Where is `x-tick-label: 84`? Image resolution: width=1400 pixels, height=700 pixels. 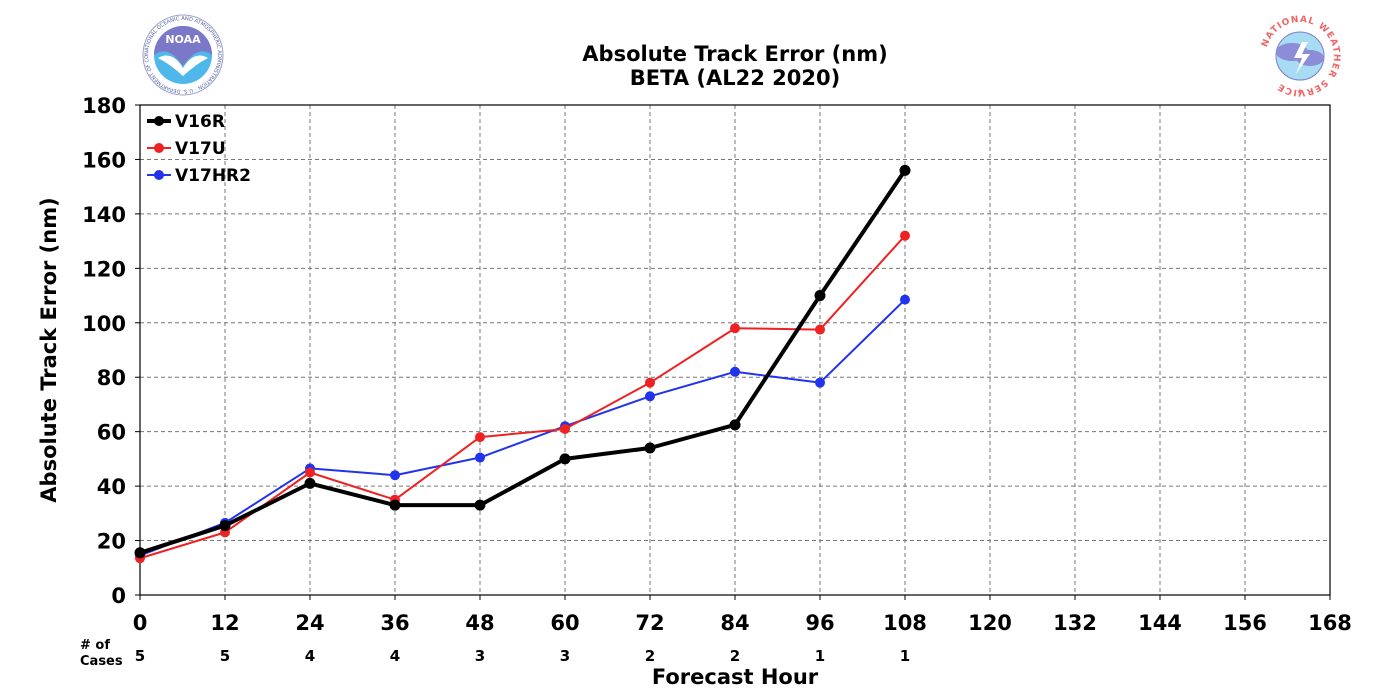 x-tick-label: 84 is located at coordinates (734, 623).